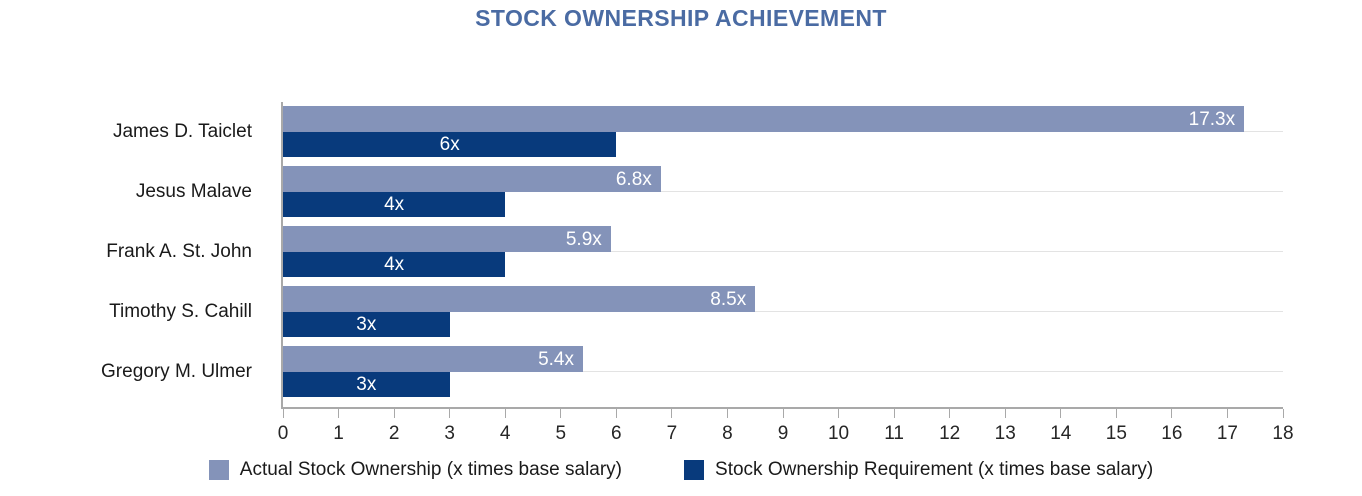 Image resolution: width=1362 pixels, height=496 pixels. What do you see at coordinates (1227, 433) in the screenshot?
I see `x-axis-tick-label: 17` at bounding box center [1227, 433].